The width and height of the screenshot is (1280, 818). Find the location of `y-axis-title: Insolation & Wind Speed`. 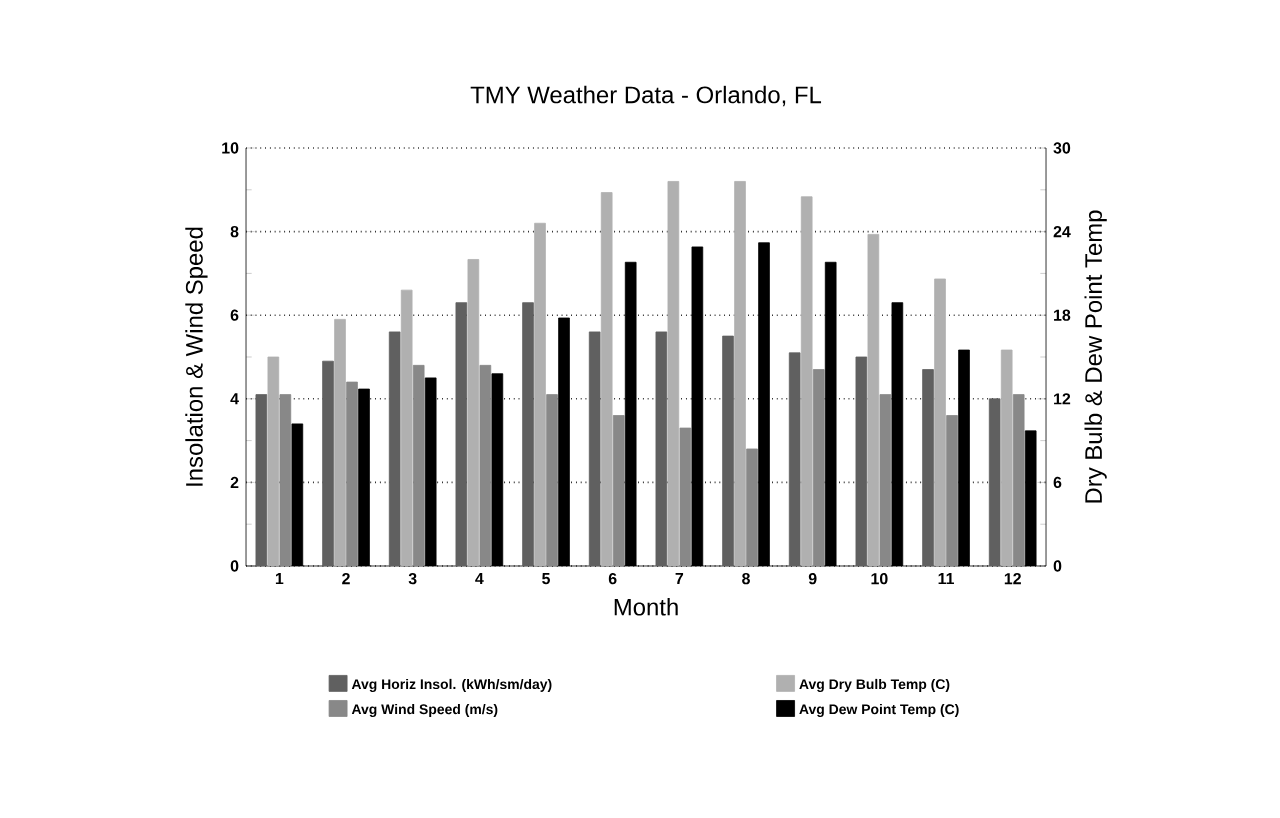

y-axis-title: Insolation & Wind Speed is located at coordinates (196, 356).